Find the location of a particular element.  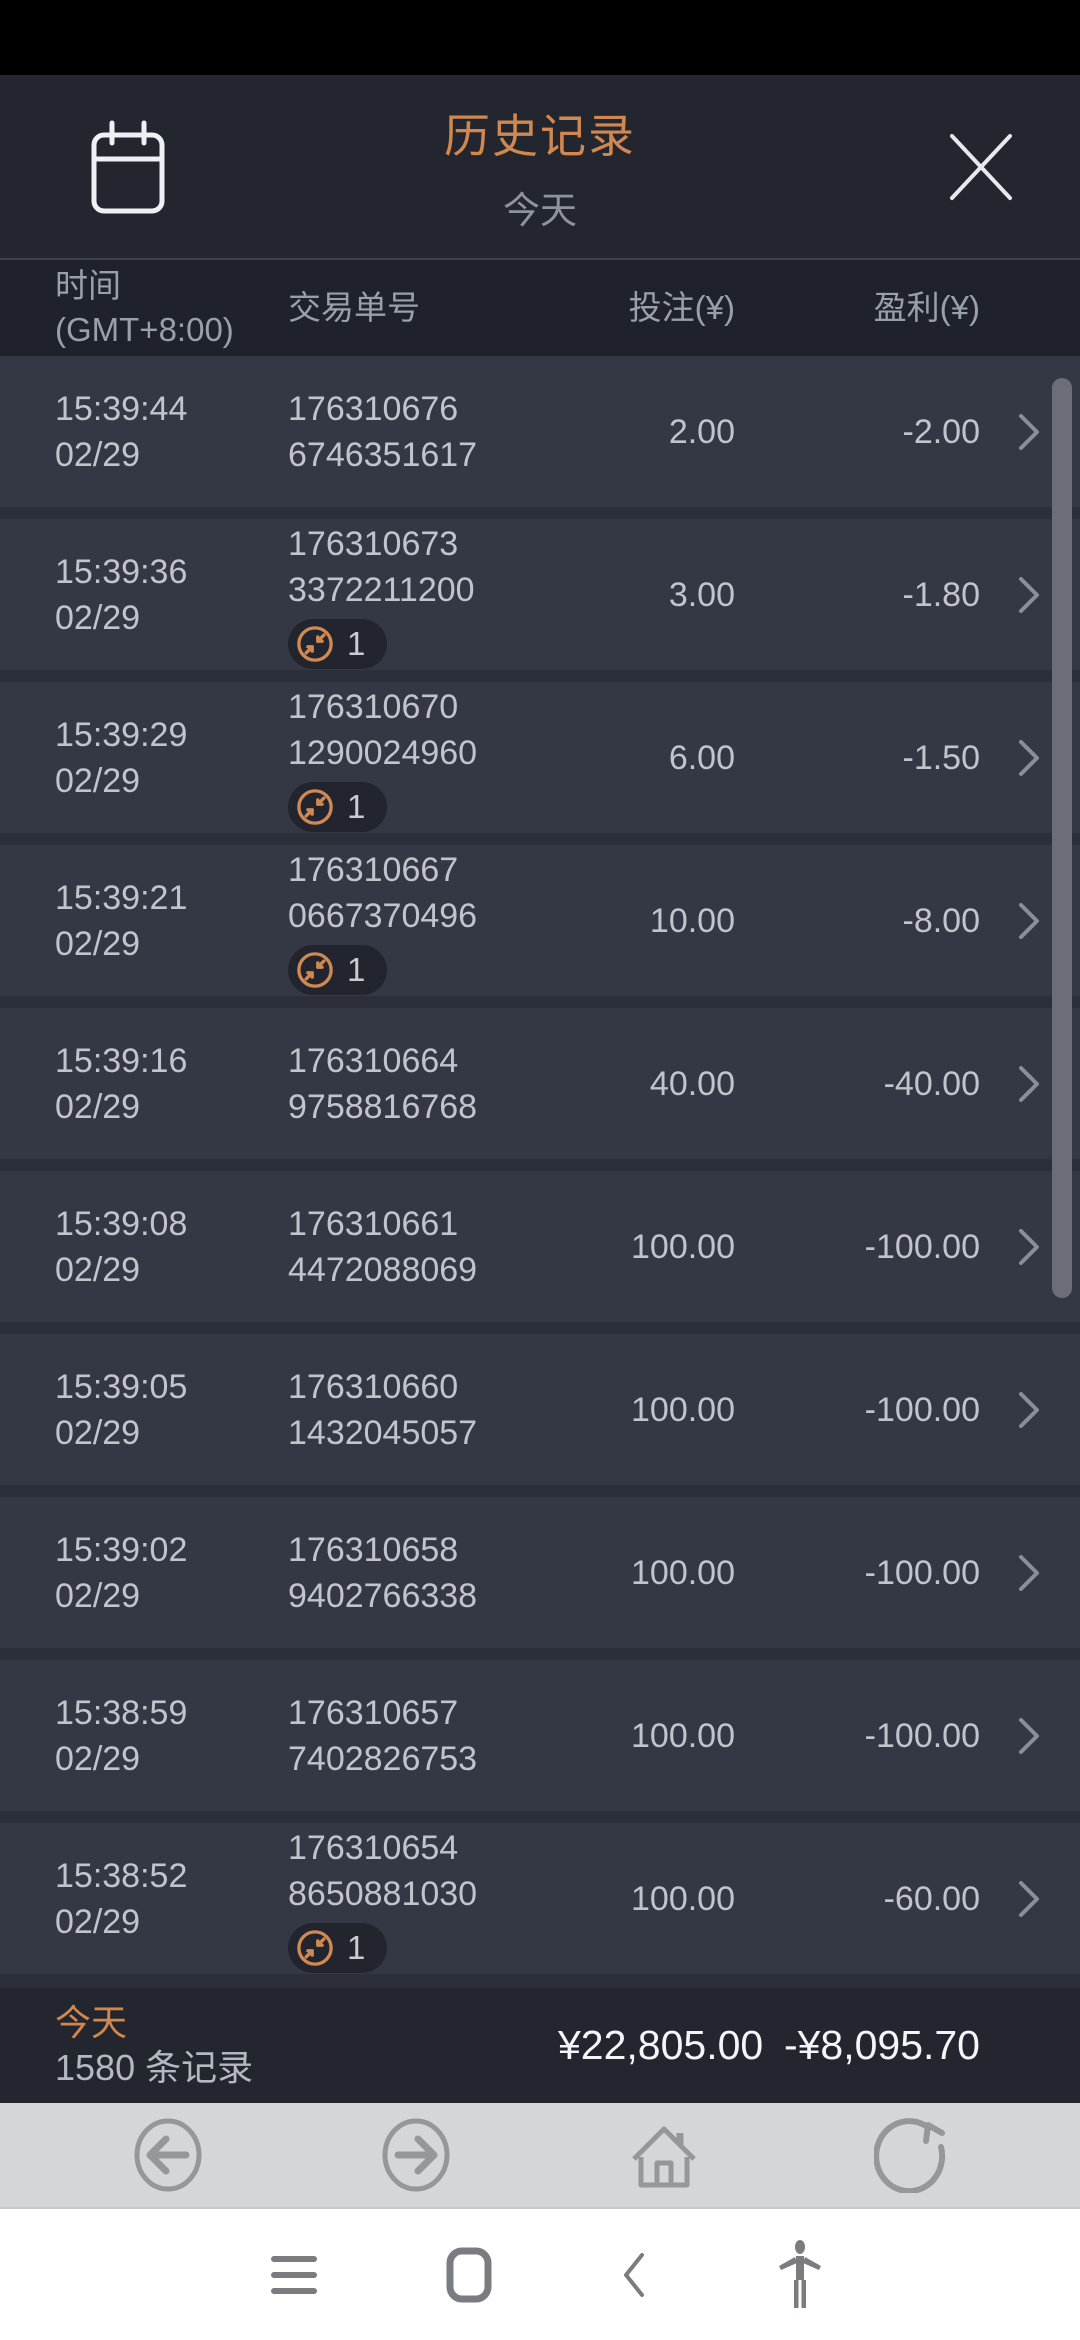

scrollbar-thumb is located at coordinates (1062, 838).